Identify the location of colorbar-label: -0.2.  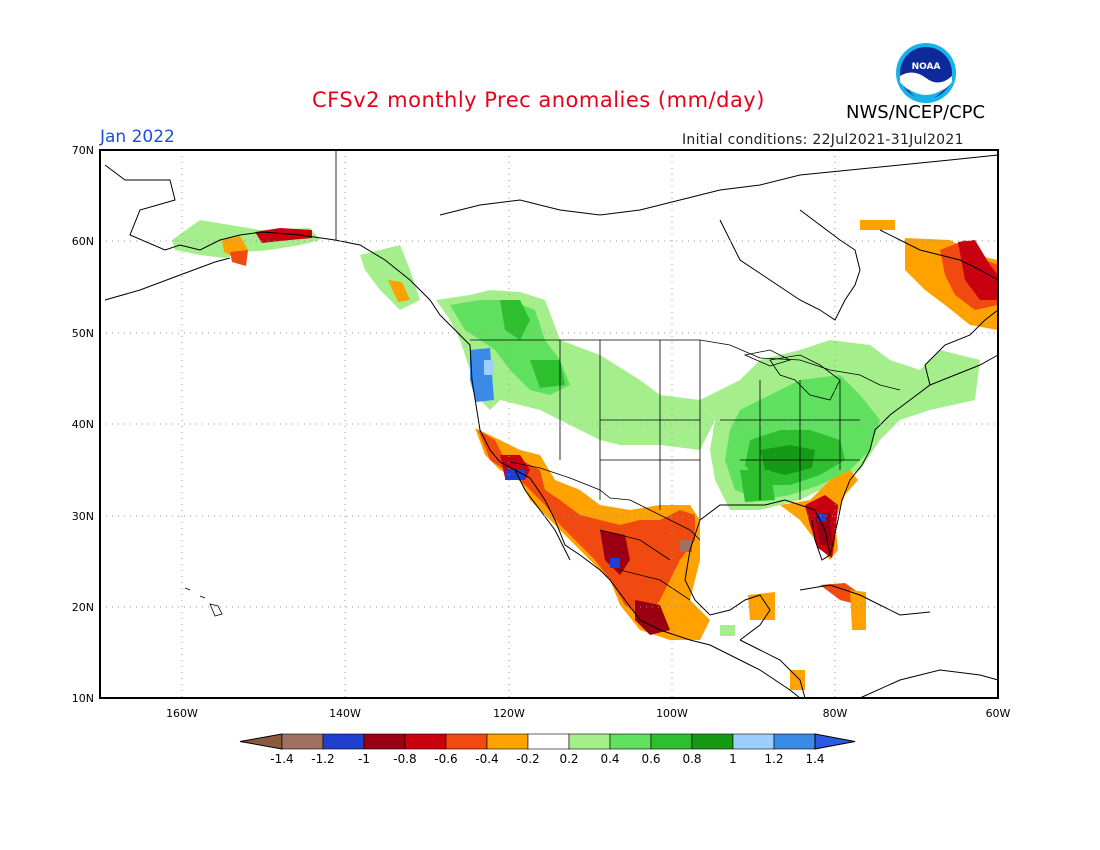
(527, 759).